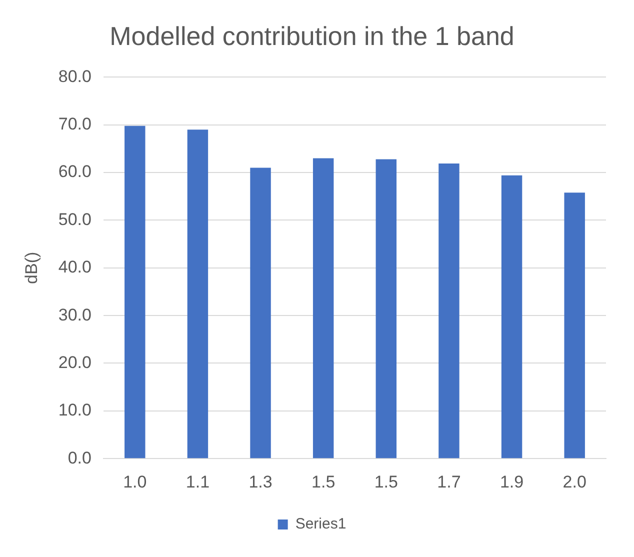 This screenshot has width=634, height=557. Describe the element at coordinates (574, 482) in the screenshot. I see `x-tick-label: 2.0` at that location.